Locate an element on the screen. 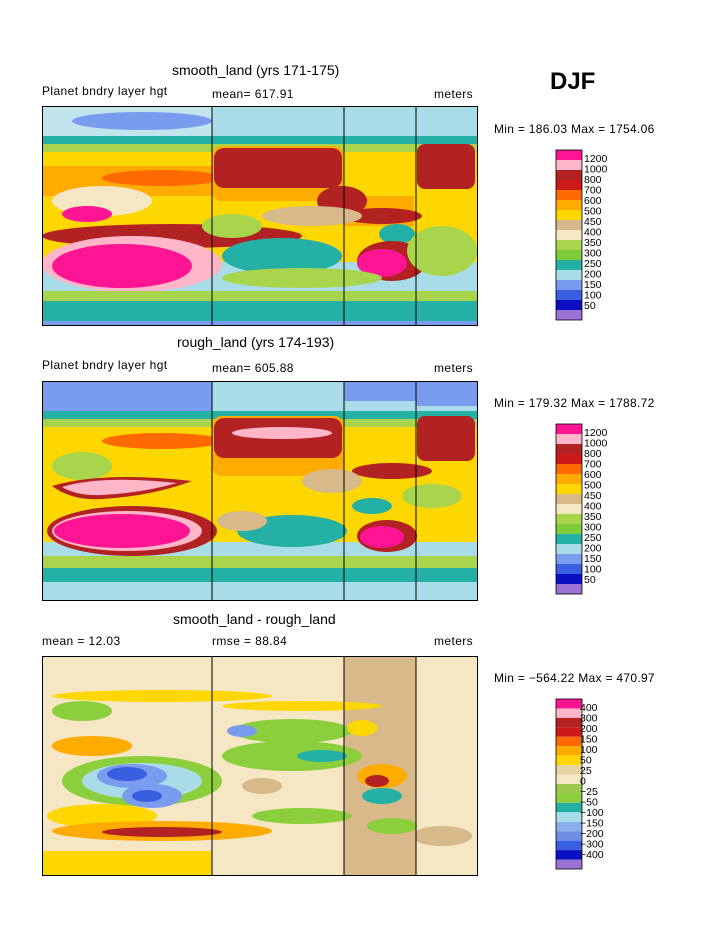 The image size is (723, 935). panel3-colorbar-label: −50 is located at coordinates (589, 803).